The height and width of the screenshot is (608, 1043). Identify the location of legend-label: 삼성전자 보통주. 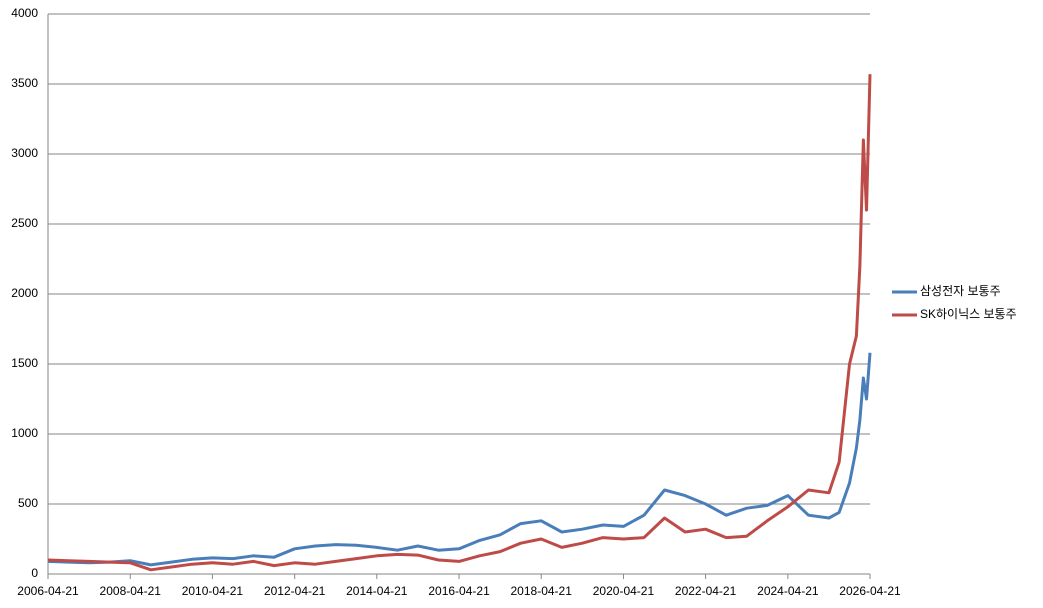
(960, 291).